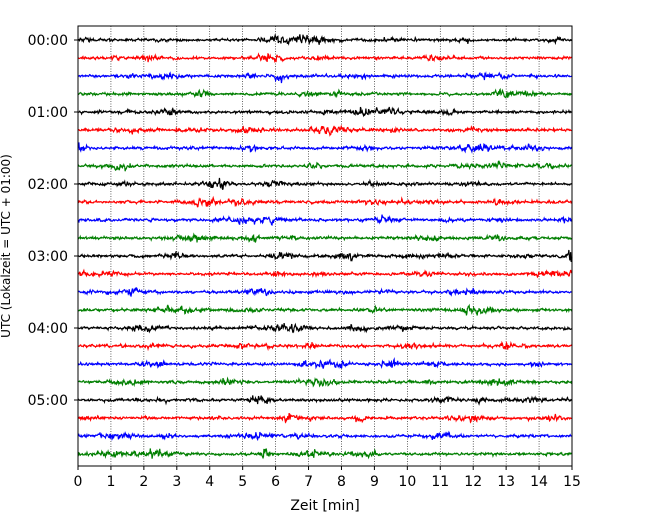 The width and height of the screenshot is (650, 520). Describe the element at coordinates (324, 506) in the screenshot. I see `x-axis-title: Zeit [min]` at that location.